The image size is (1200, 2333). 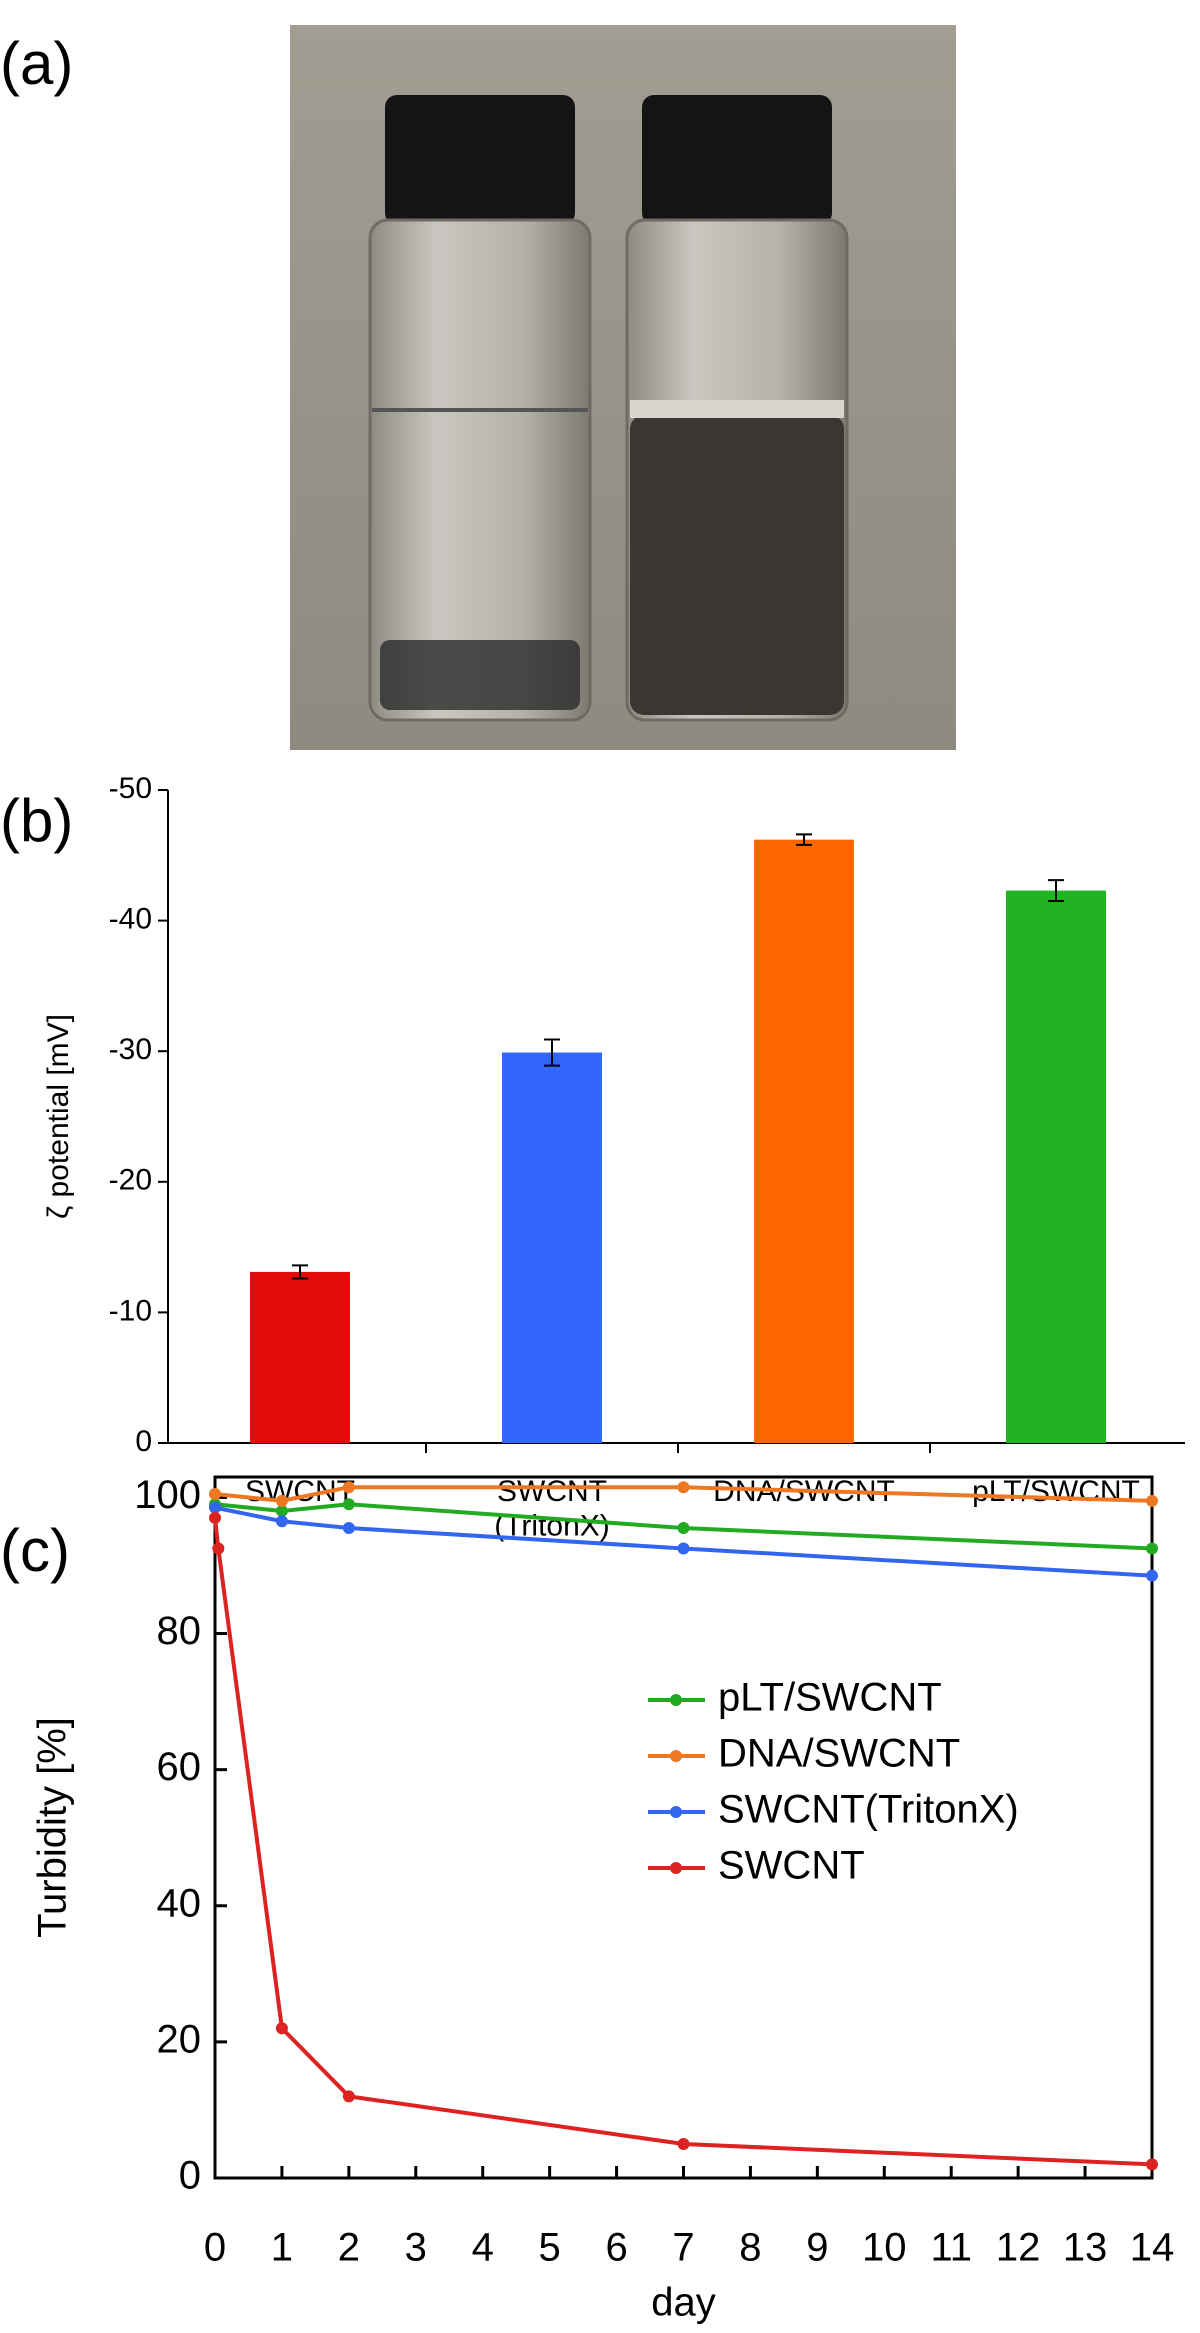 What do you see at coordinates (884, 2248) in the screenshot?
I see `x-tick-label: 10` at bounding box center [884, 2248].